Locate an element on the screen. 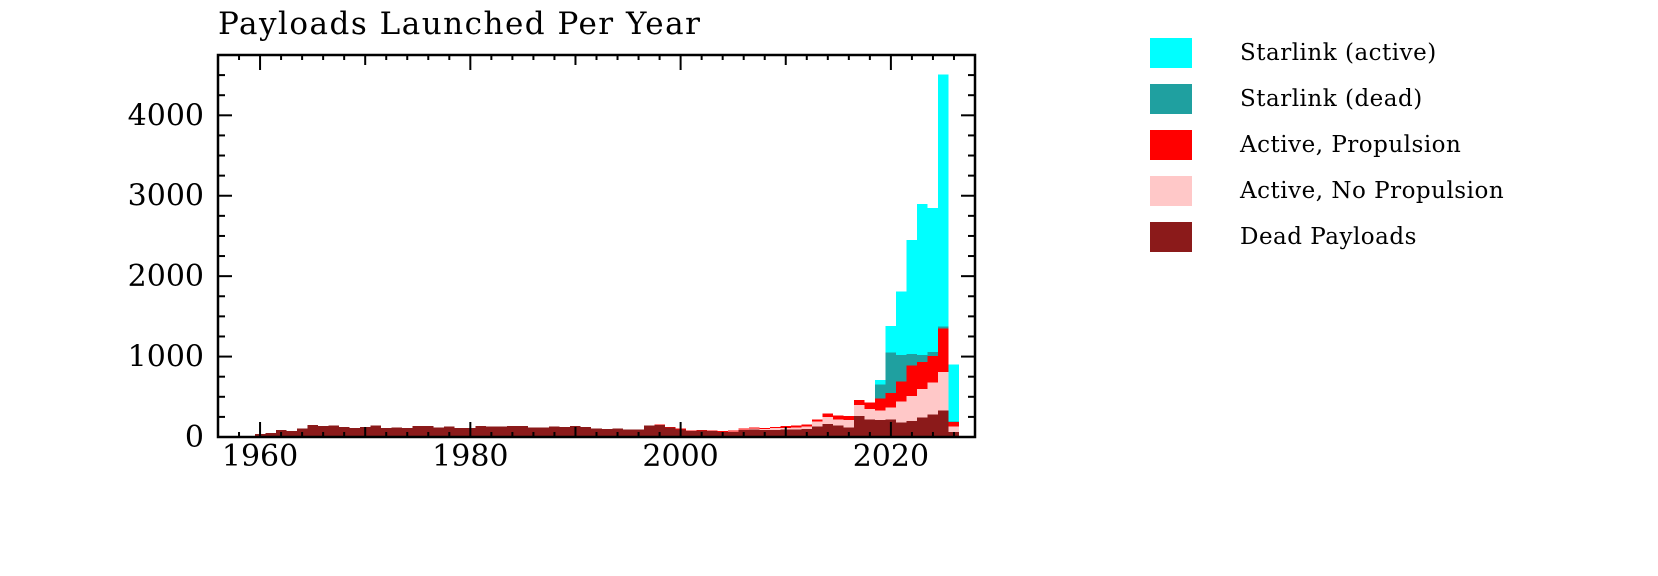  x-tick-label: 1960 is located at coordinates (260, 456).